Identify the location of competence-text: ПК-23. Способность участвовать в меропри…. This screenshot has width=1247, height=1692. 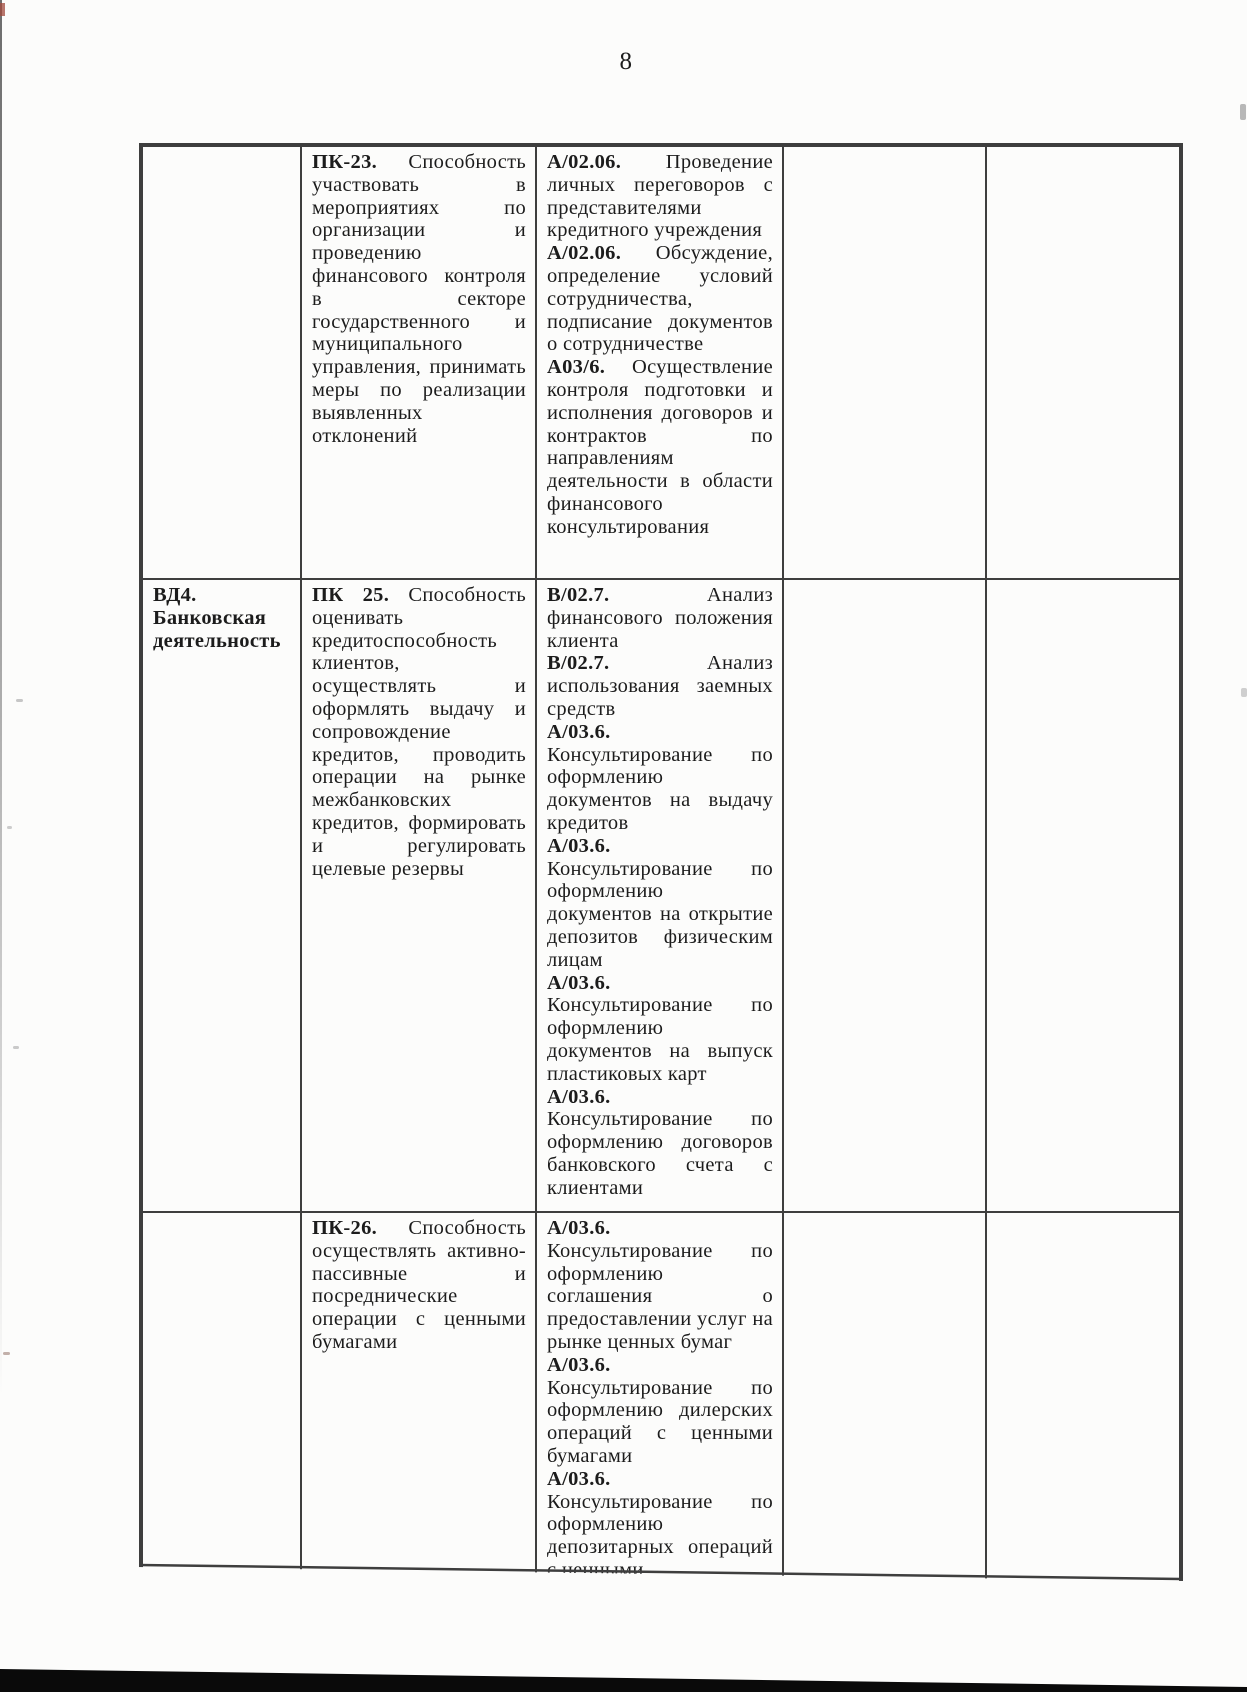
(419, 299).